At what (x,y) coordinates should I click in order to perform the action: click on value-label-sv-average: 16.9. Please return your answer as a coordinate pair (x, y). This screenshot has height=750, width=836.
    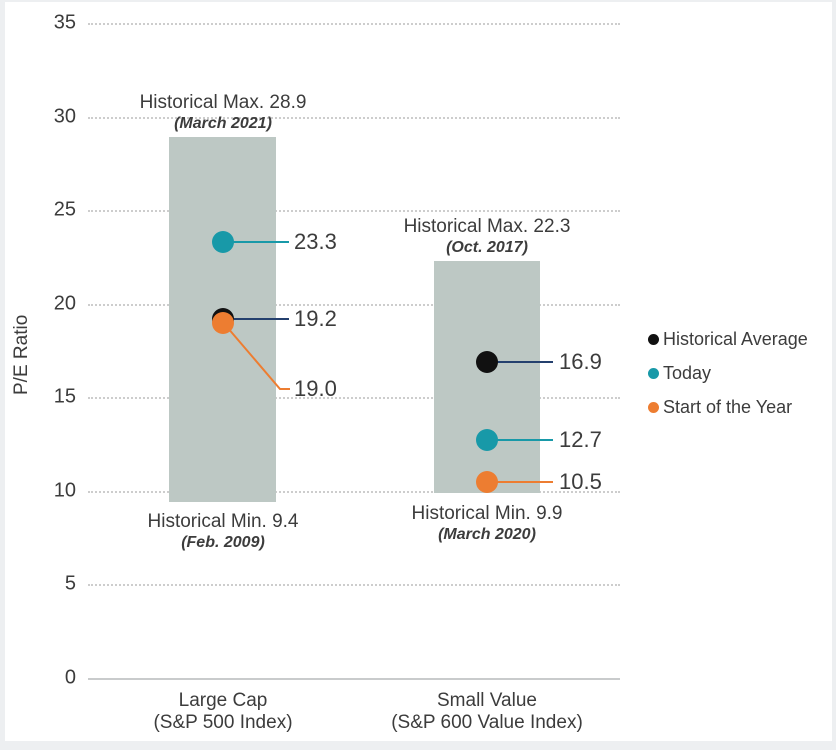
    Looking at the image, I should click on (580, 361).